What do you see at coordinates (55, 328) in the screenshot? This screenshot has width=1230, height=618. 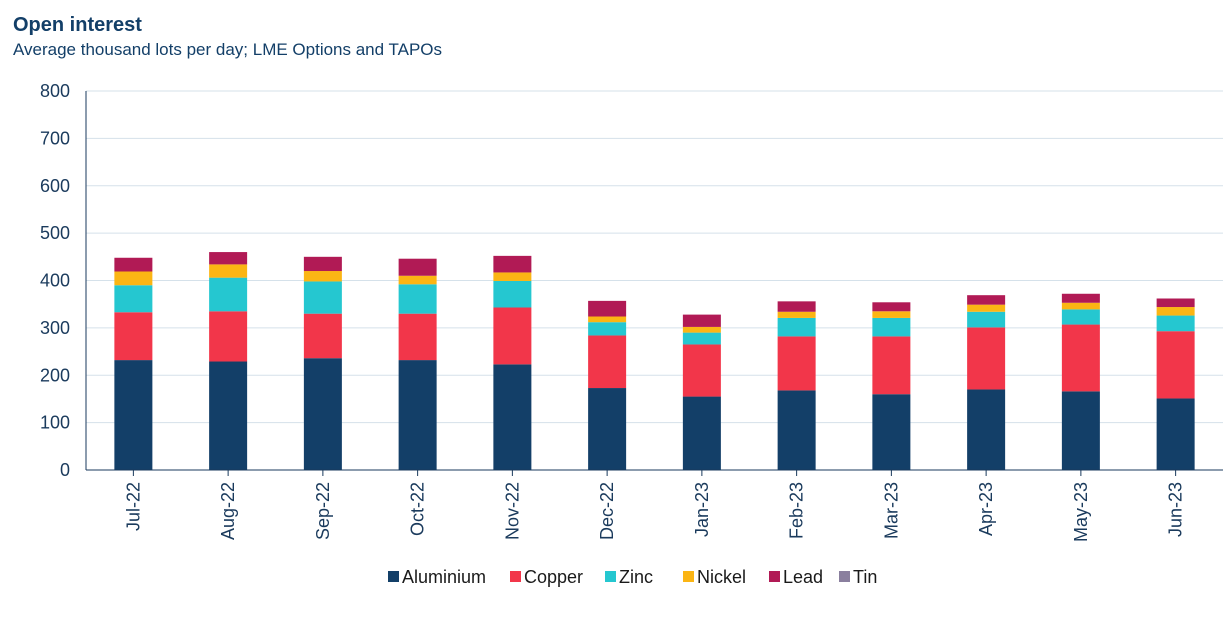 I see `y-tick-label: 300` at bounding box center [55, 328].